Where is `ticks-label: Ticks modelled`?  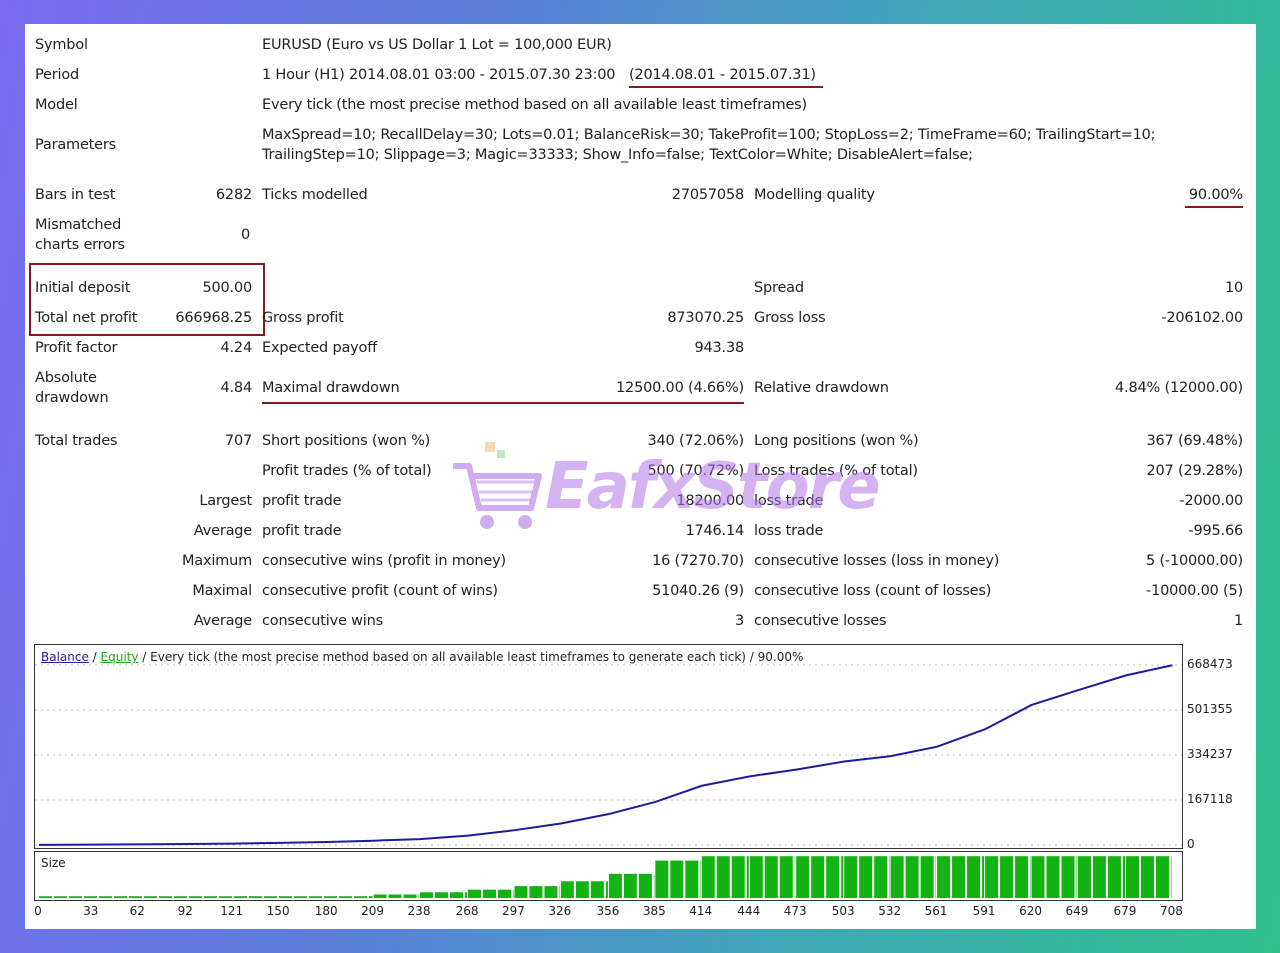 ticks-label: Ticks modelled is located at coordinates (315, 195).